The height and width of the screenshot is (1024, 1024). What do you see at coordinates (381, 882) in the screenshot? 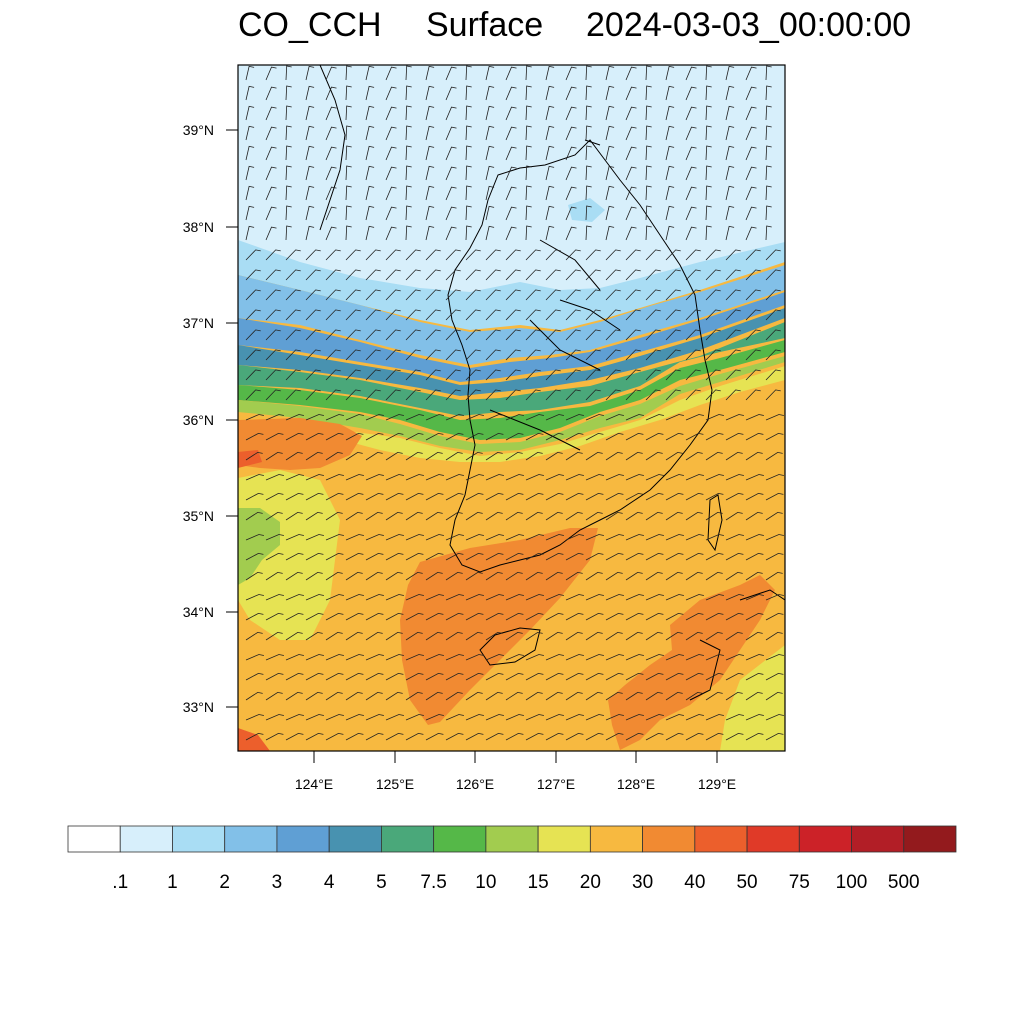
I see `colorbar-label: 5` at bounding box center [381, 882].